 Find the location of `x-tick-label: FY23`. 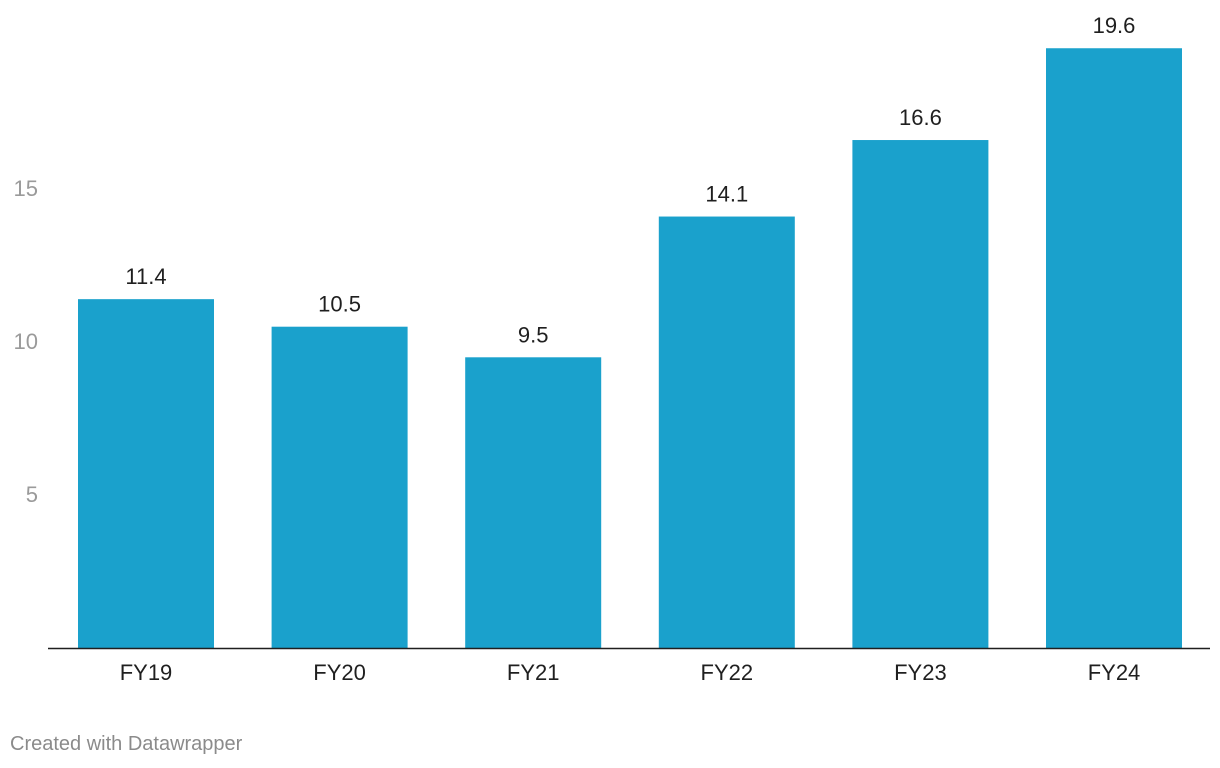

x-tick-label: FY23 is located at coordinates (920, 672).